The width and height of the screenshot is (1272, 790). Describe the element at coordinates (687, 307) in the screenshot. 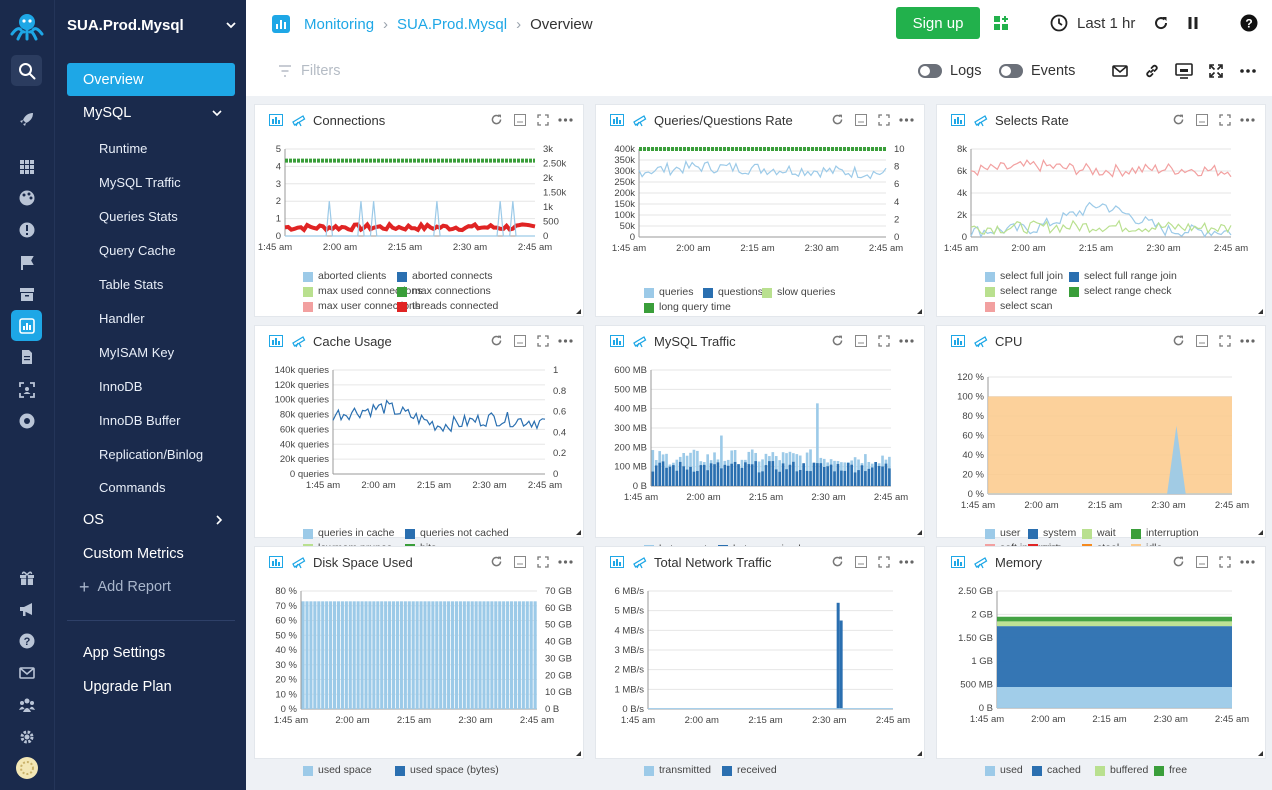

I see `legend-item: long query time` at that location.